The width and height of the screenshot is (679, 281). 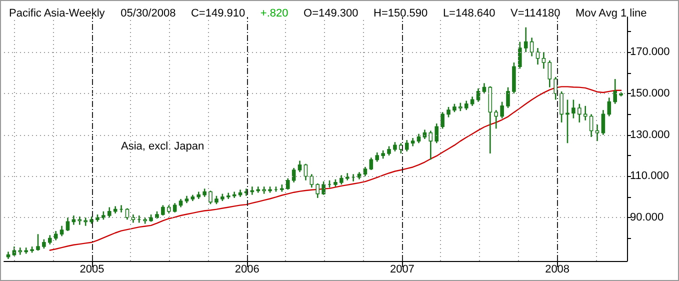 What do you see at coordinates (557, 270) in the screenshot?
I see `x-tick-label: 2008` at bounding box center [557, 270].